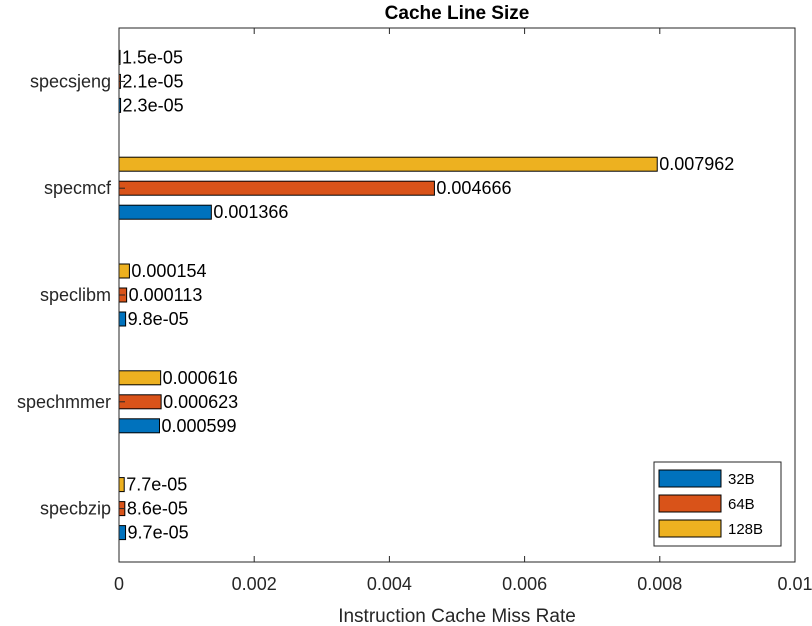  I want to click on y-tick-label: speclibm, so click(75, 295).